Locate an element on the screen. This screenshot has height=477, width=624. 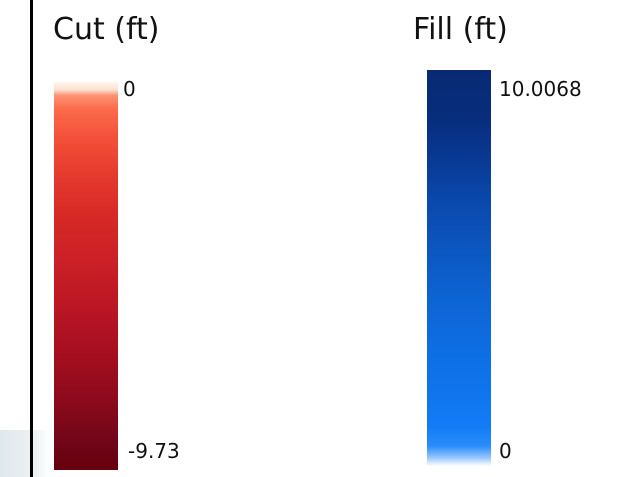
cut-min-label: -9.73 is located at coordinates (154, 451).